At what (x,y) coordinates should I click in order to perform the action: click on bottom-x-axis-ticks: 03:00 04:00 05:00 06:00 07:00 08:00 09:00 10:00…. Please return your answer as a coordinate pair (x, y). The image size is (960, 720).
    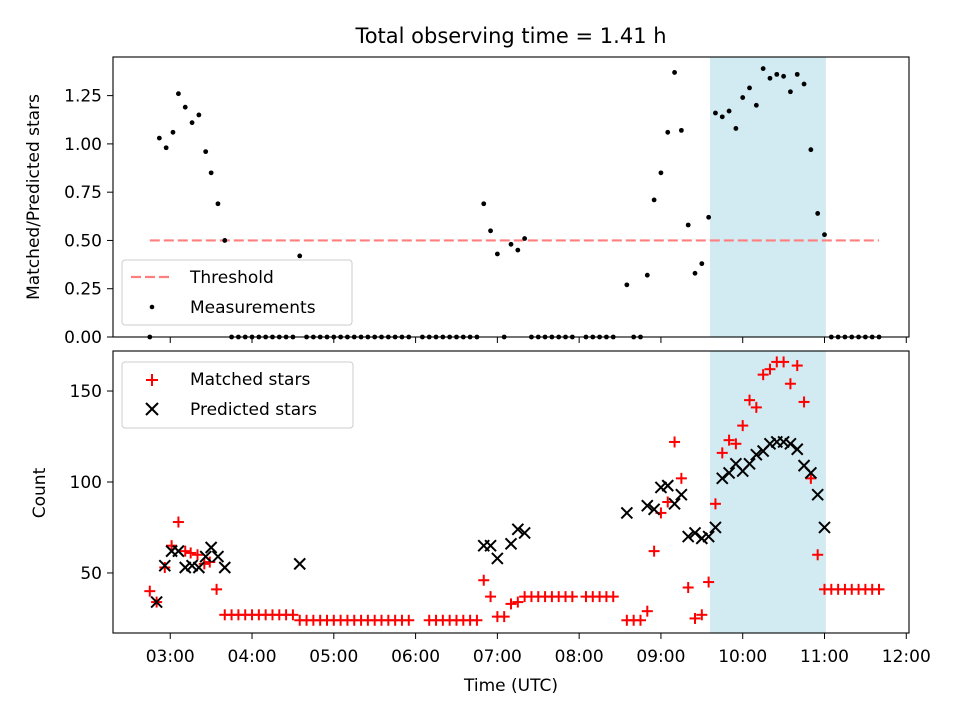
    Looking at the image, I should click on (538, 650).